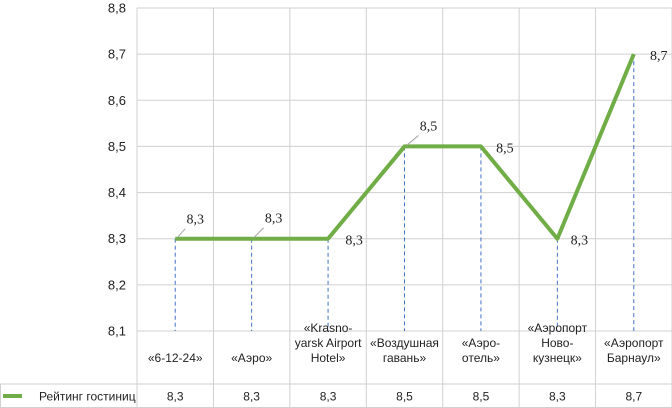 This screenshot has width=672, height=408. What do you see at coordinates (117, 331) in the screenshot?
I see `y-tick-label: 8,1` at bounding box center [117, 331].